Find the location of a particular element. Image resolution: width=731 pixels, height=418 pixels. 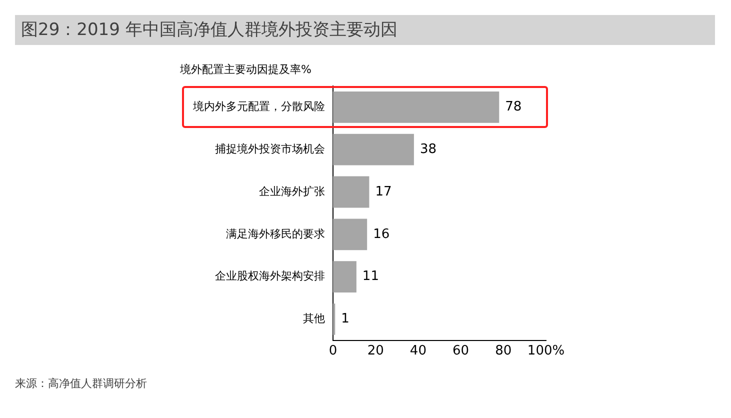

y-tick-label: 其他 is located at coordinates (314, 319).